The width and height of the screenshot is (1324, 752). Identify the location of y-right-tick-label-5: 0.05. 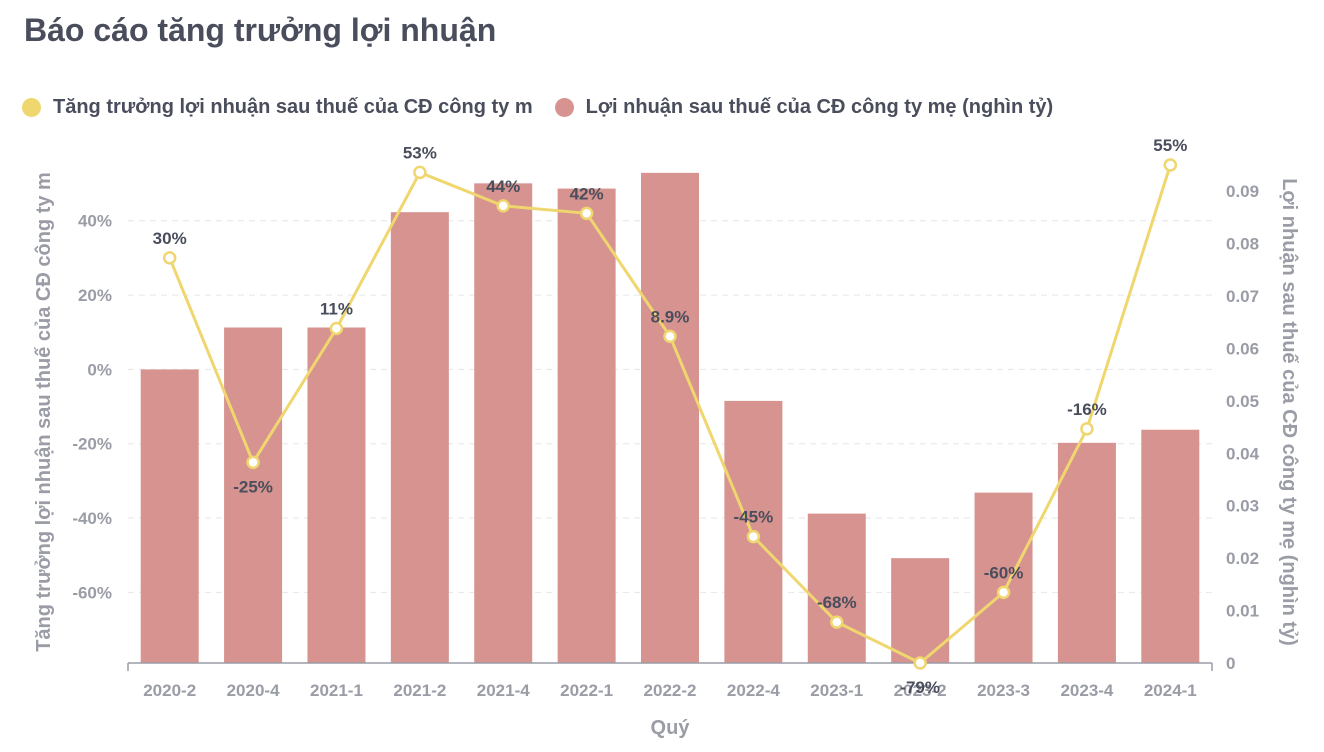
(1242, 401).